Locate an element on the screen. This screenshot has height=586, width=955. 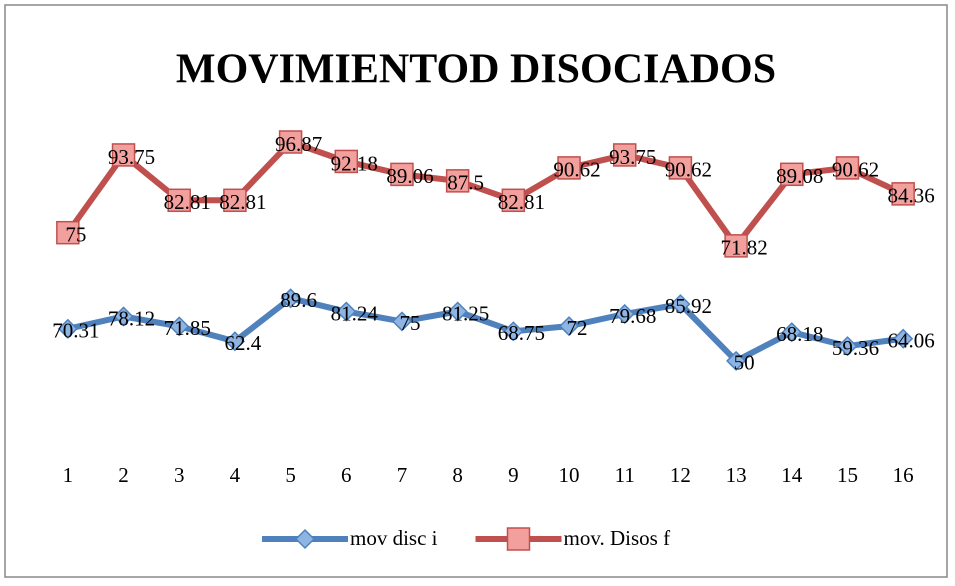
data-label: 96.87 is located at coordinates (298, 144).